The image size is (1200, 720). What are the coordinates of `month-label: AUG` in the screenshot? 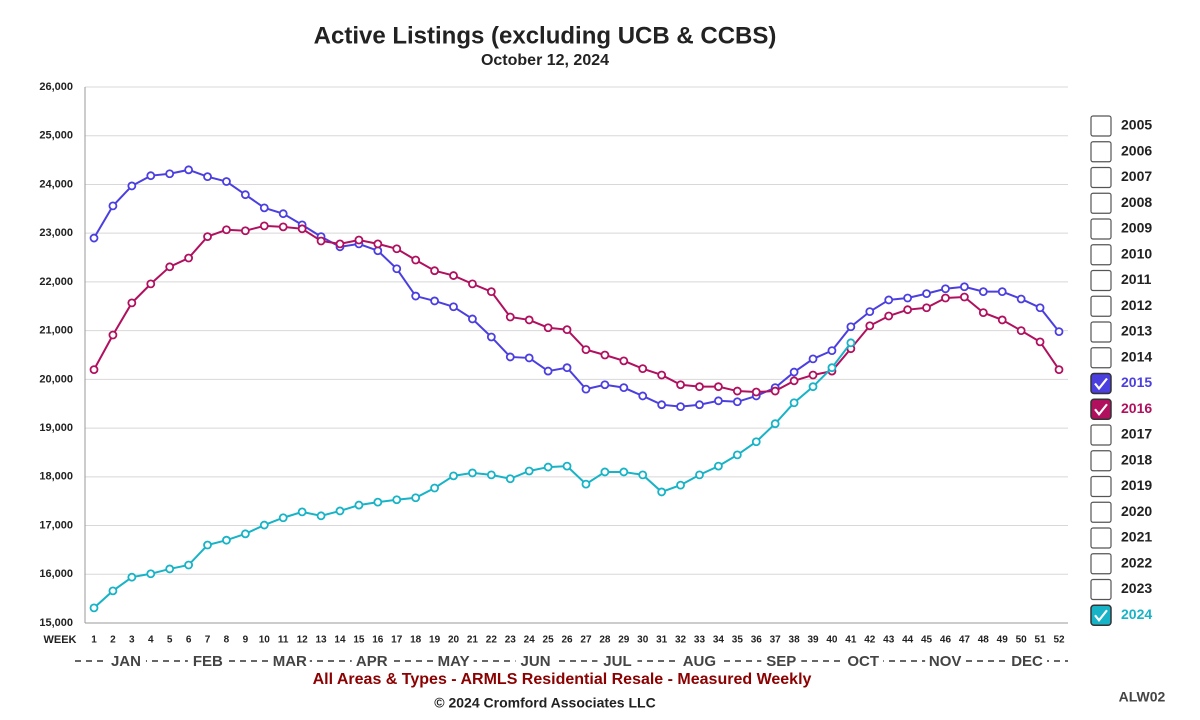 It's located at (699, 661).